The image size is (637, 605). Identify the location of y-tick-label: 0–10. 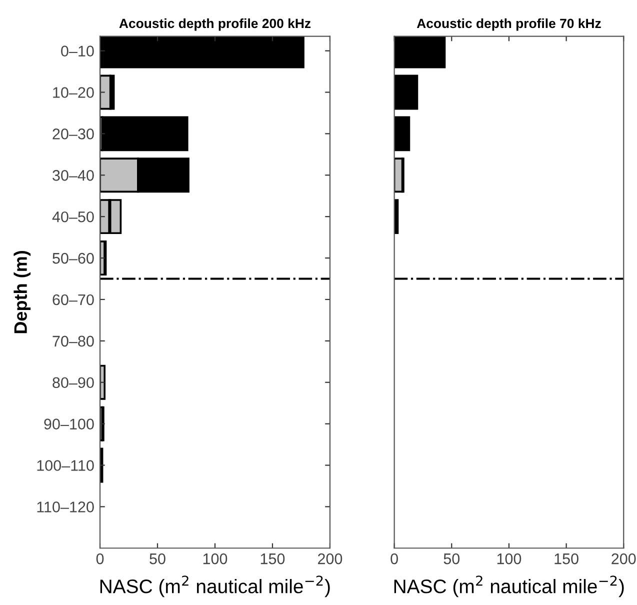
(77, 51).